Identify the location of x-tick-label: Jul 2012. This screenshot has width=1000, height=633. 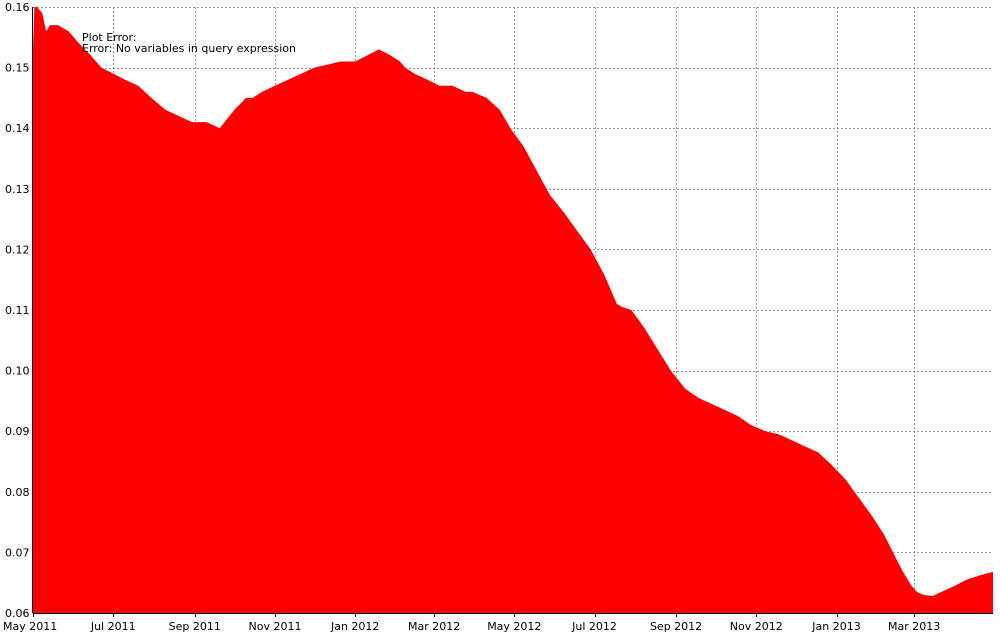
(594, 626).